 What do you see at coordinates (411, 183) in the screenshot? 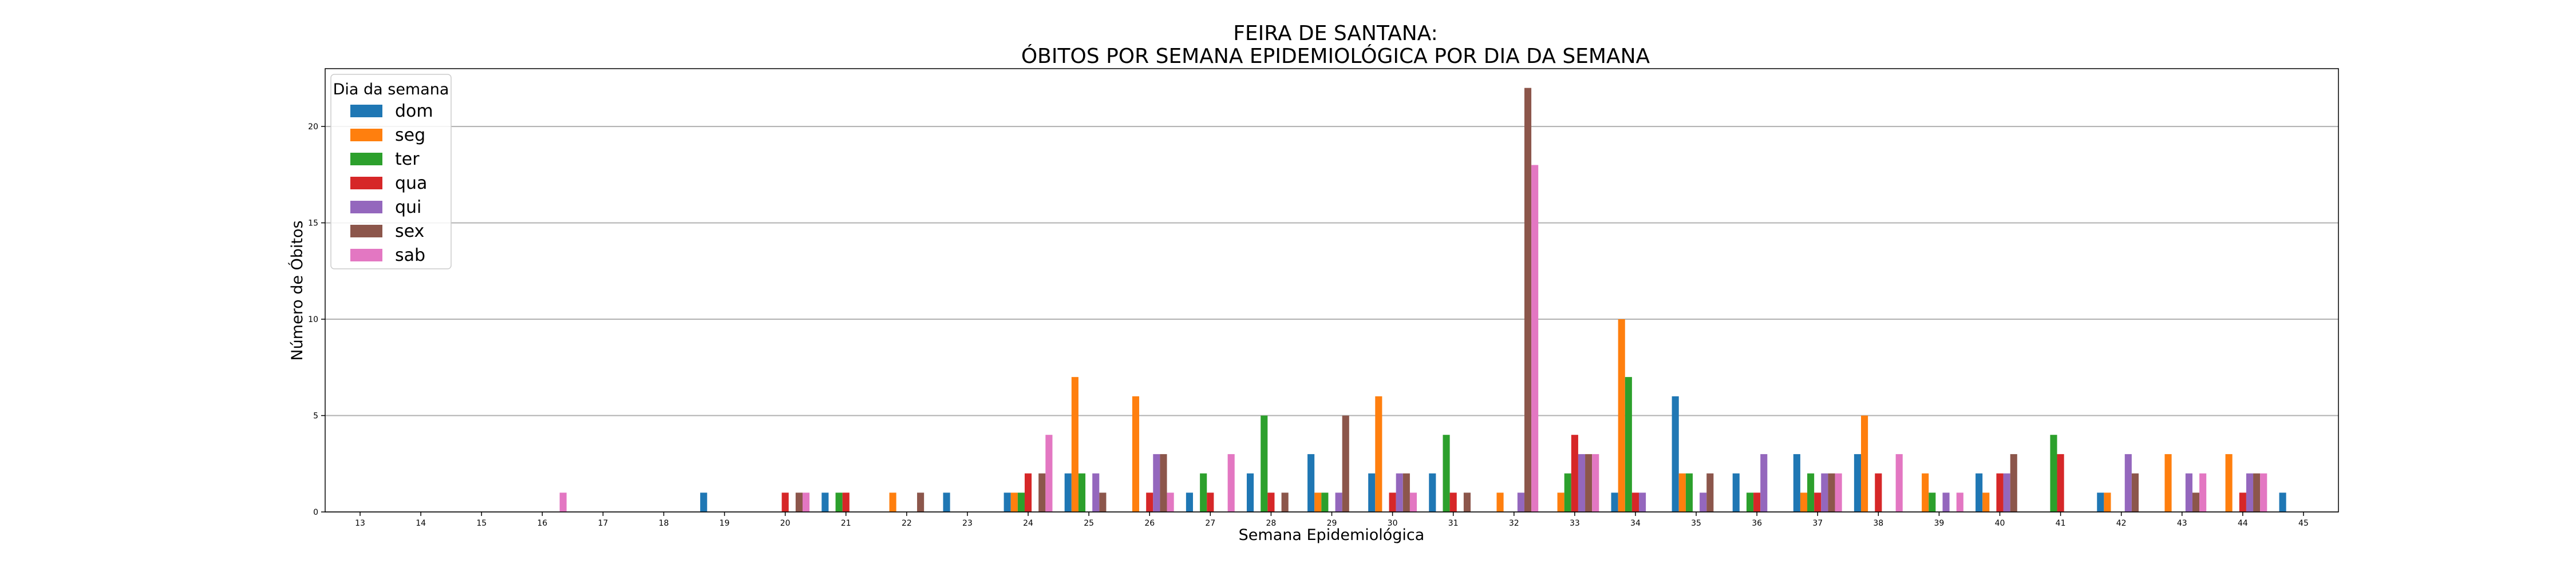
I see `legend-label-qua: qua` at bounding box center [411, 183].